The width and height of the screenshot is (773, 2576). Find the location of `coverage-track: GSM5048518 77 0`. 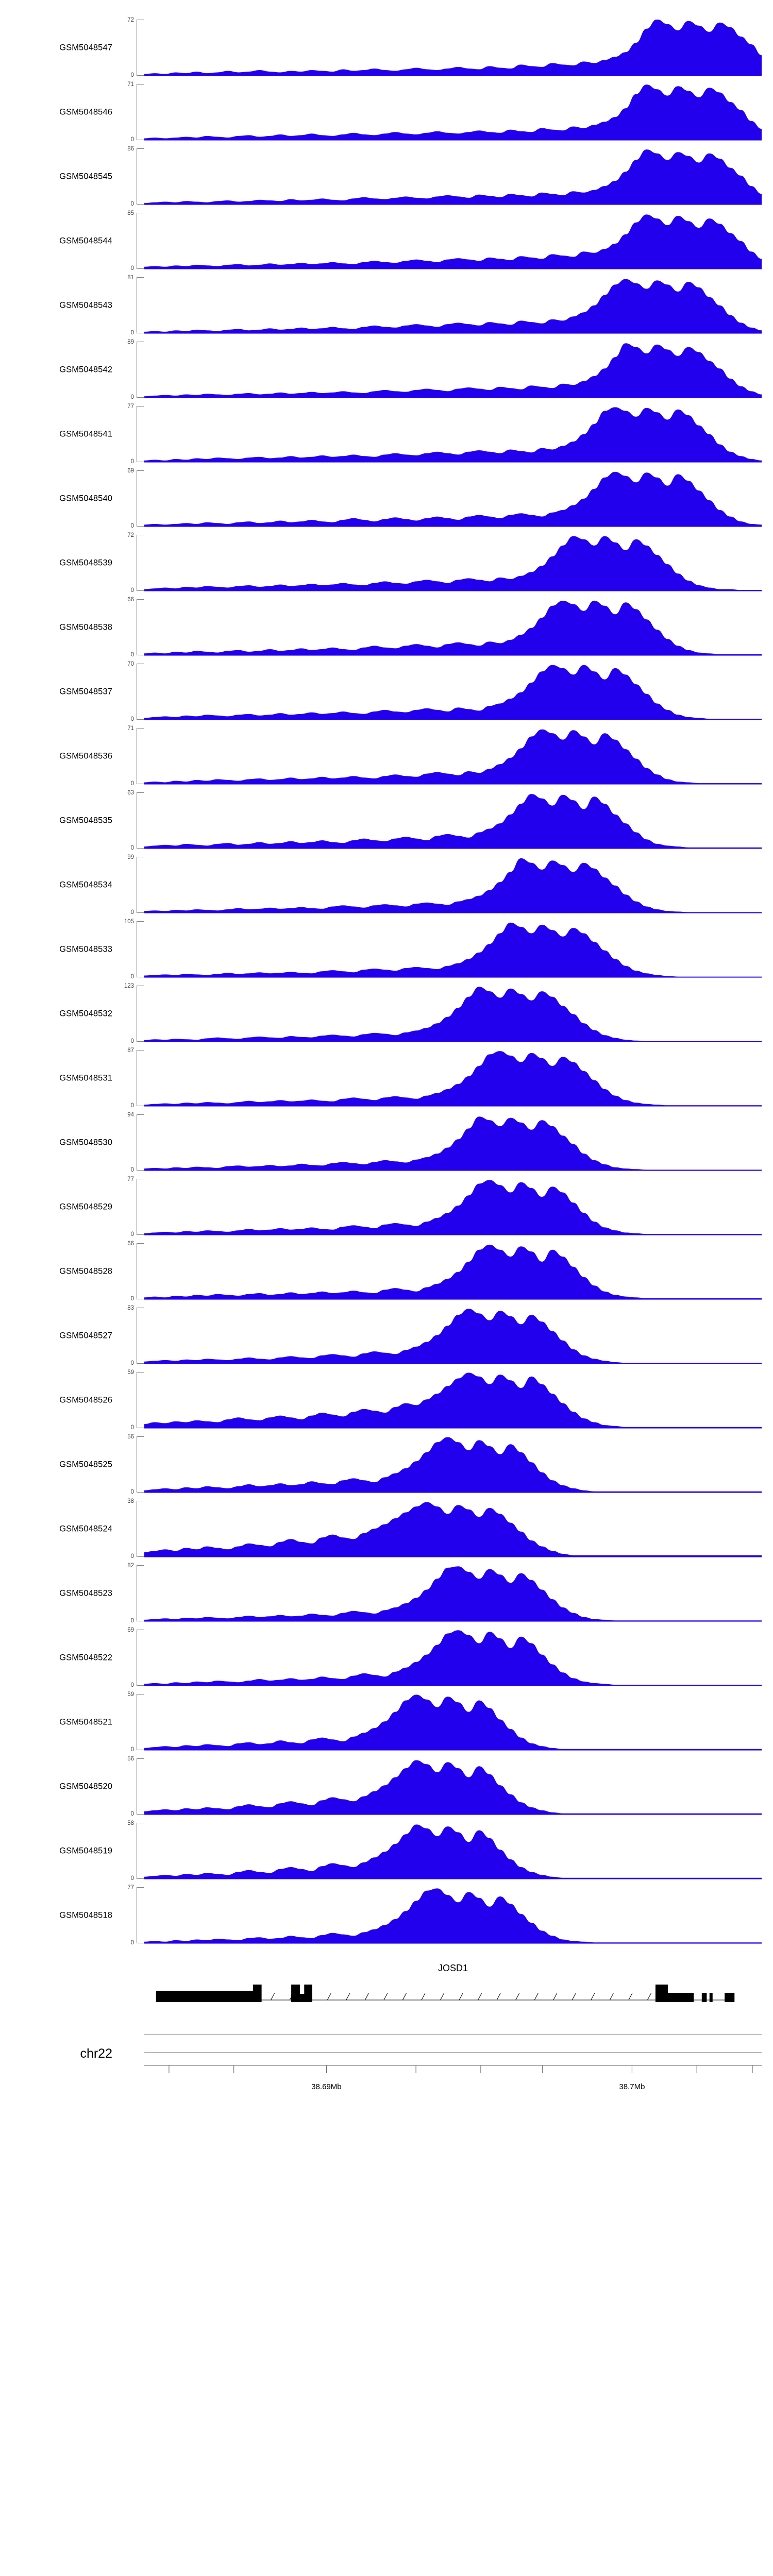

coverage-track: GSM5048518 77 0 is located at coordinates (386, 1915).